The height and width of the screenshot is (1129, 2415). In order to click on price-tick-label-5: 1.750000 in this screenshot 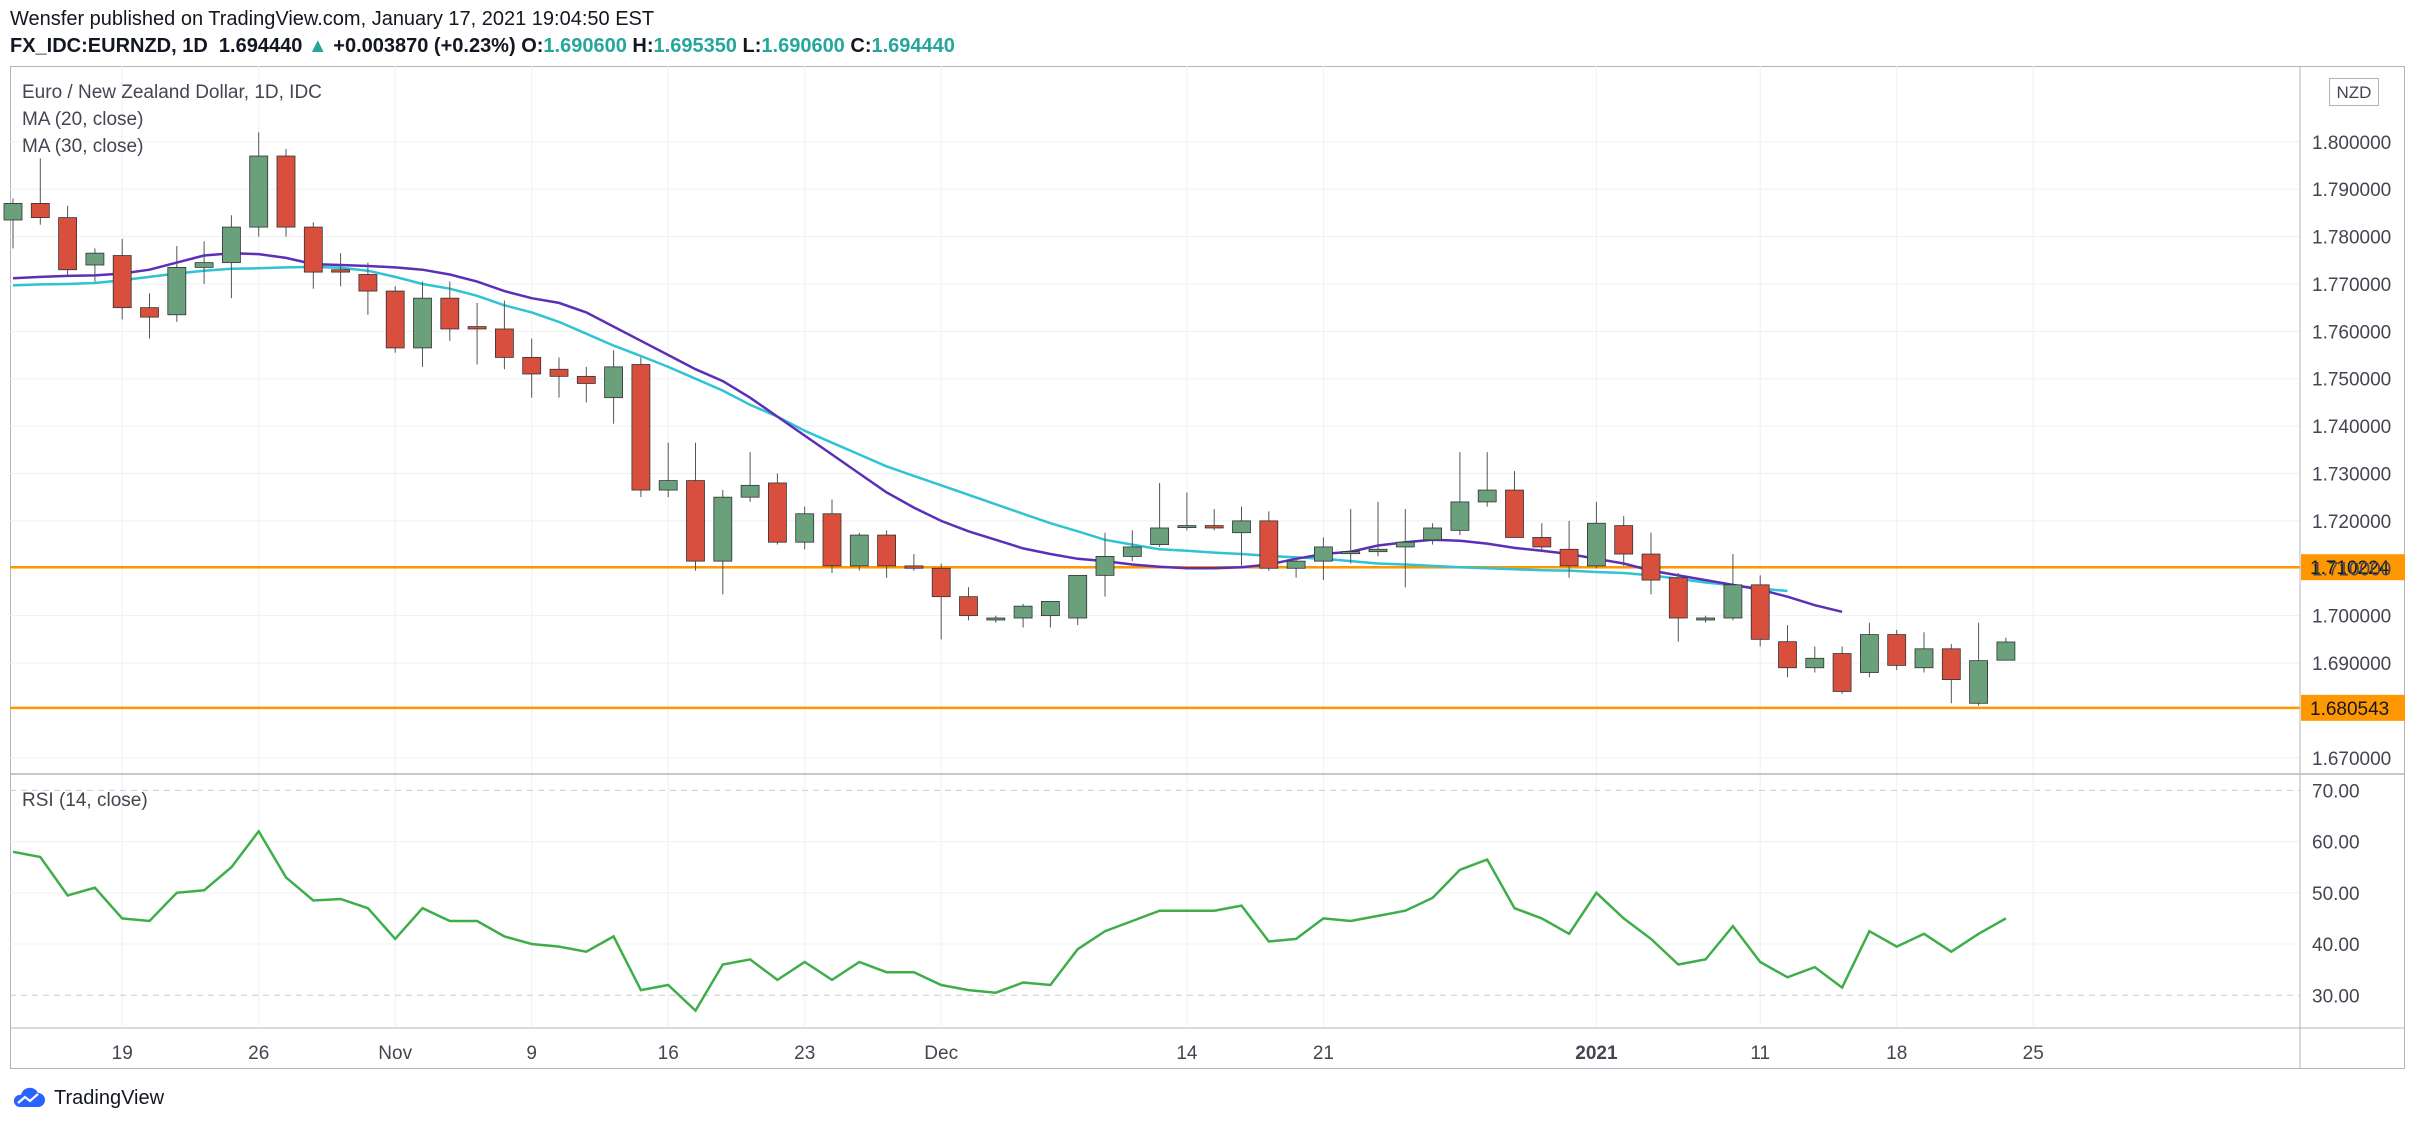, I will do `click(2351, 380)`.